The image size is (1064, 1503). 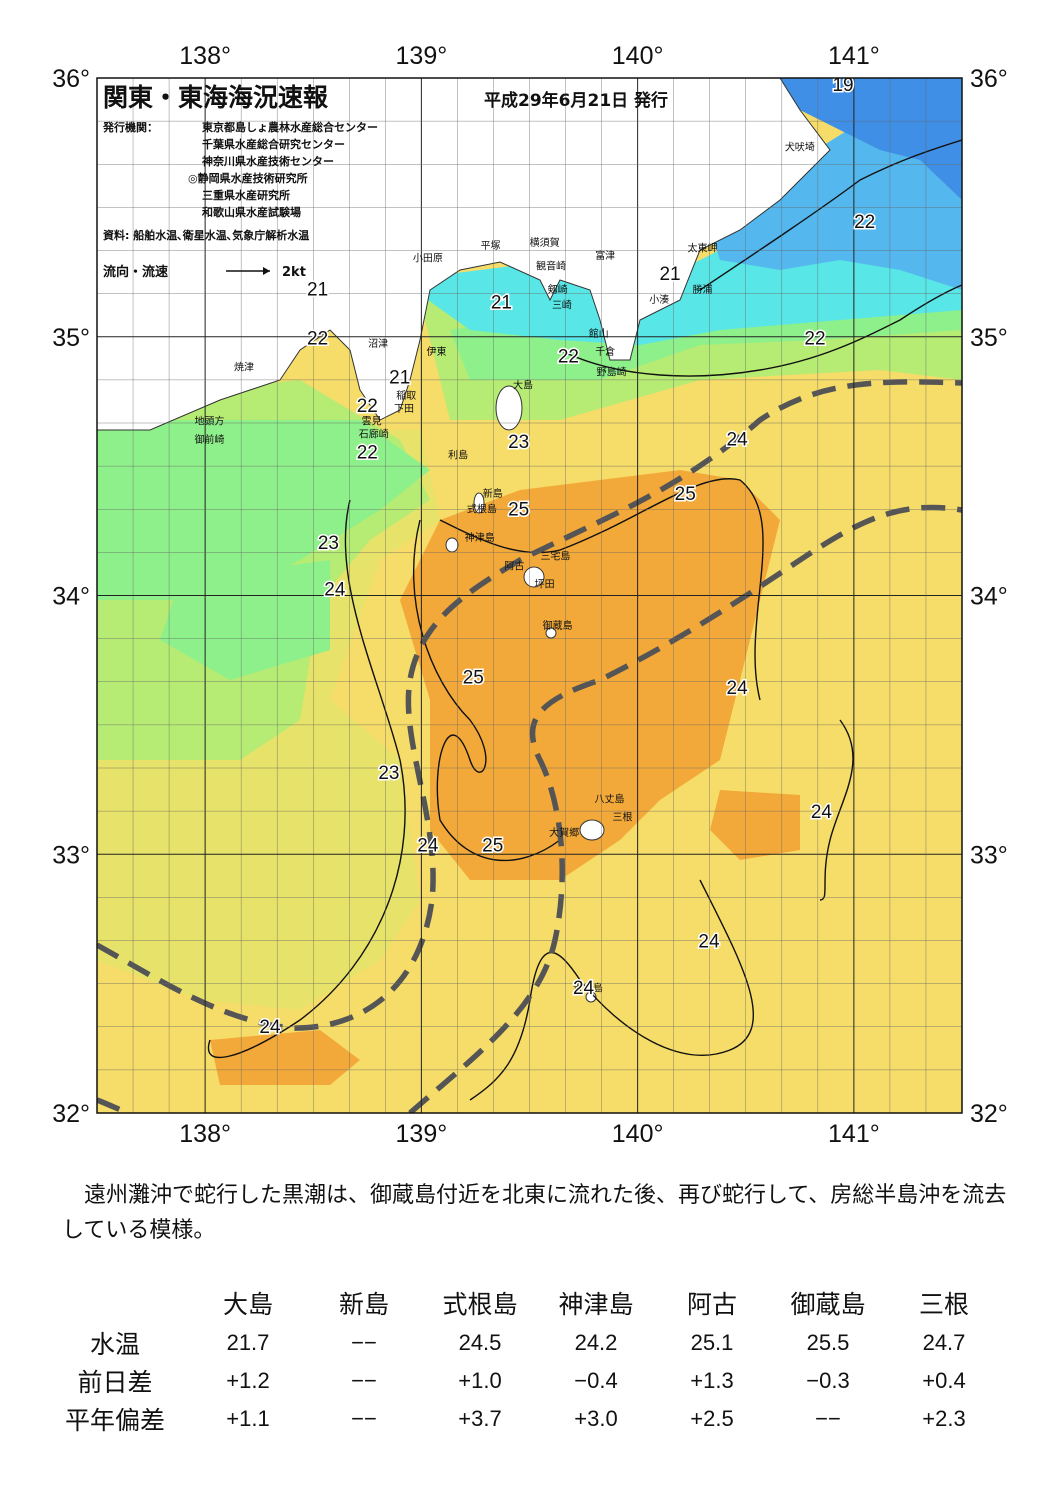 I want to click on publisher-item: 神奈川県水産技術センター, so click(x=268, y=161).